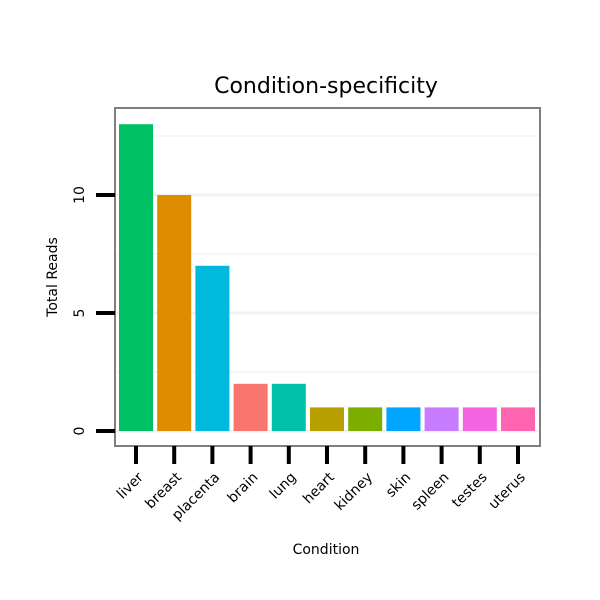 The image size is (600, 600). What do you see at coordinates (136, 277) in the screenshot?
I see `bar-liver` at bounding box center [136, 277].